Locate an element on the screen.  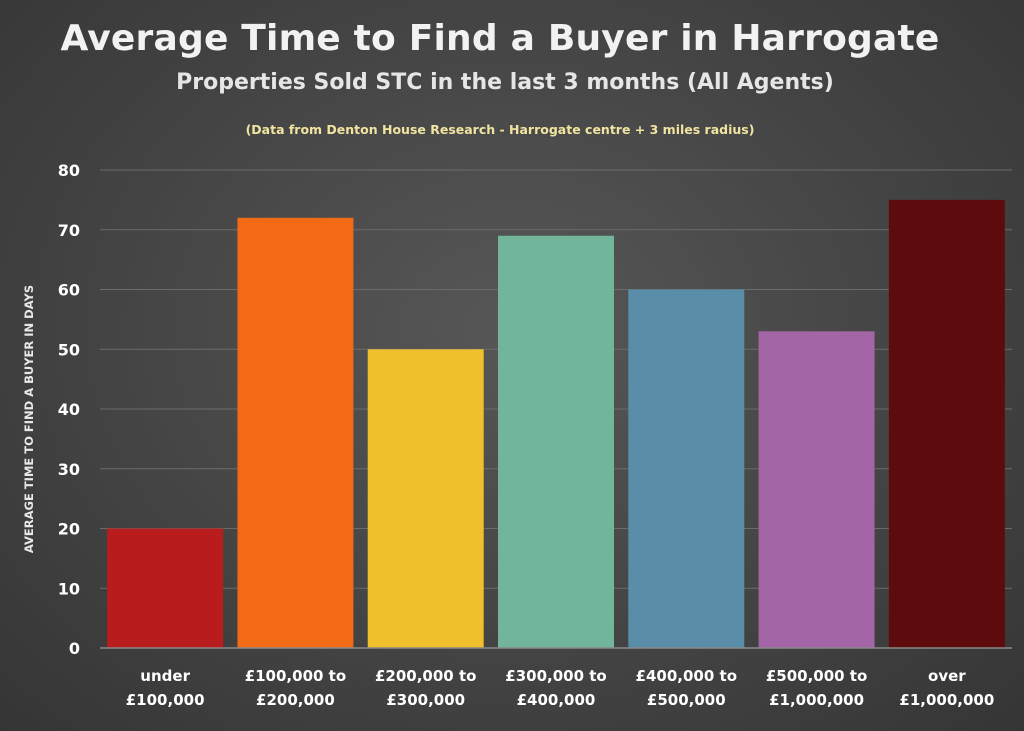
x-tick-label: £200,000 is located at coordinates (295, 700).